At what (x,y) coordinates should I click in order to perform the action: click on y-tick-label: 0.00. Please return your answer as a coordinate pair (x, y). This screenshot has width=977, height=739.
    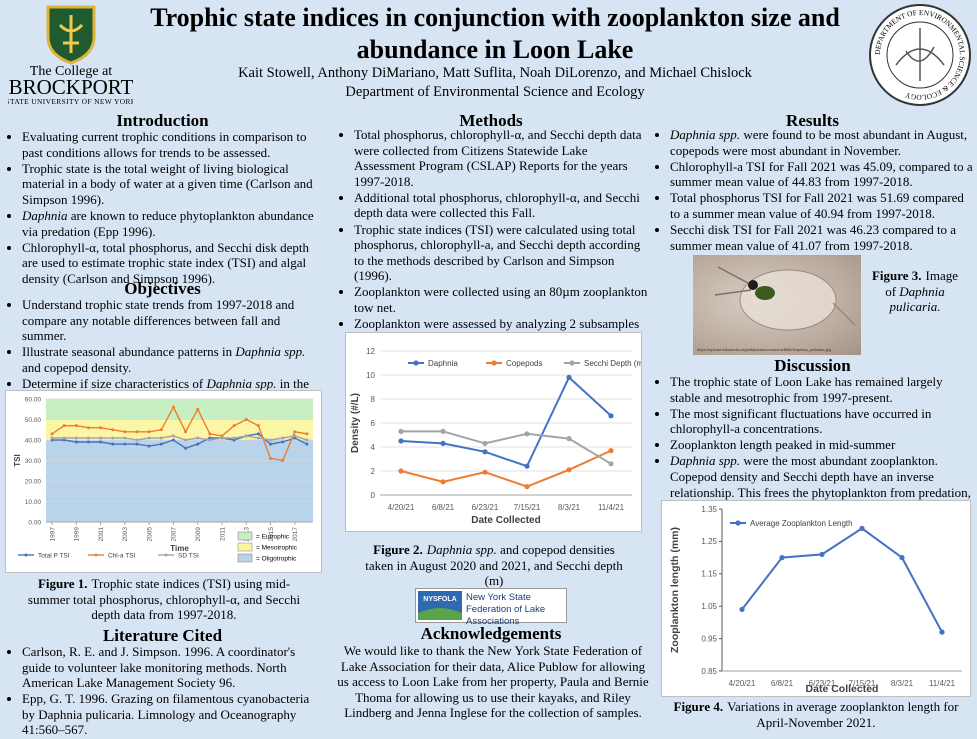
    Looking at the image, I should click on (34, 522).